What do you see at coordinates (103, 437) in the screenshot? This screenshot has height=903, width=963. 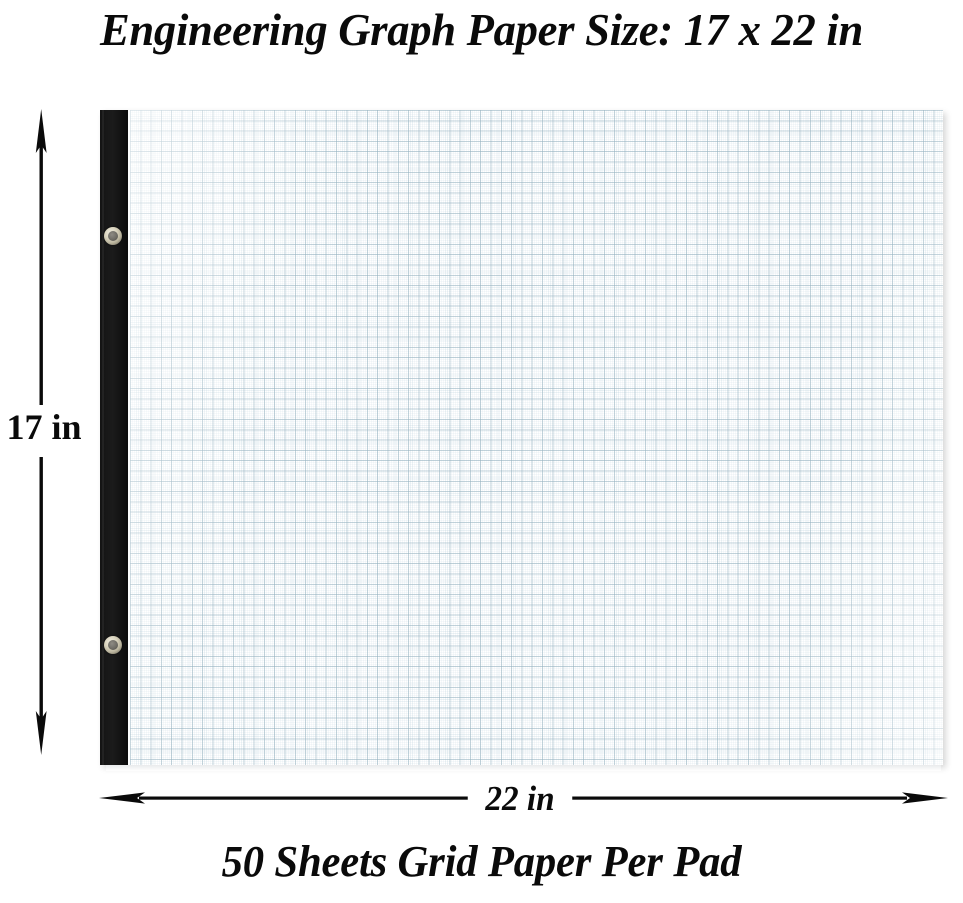 I see `spine-highlight` at bounding box center [103, 437].